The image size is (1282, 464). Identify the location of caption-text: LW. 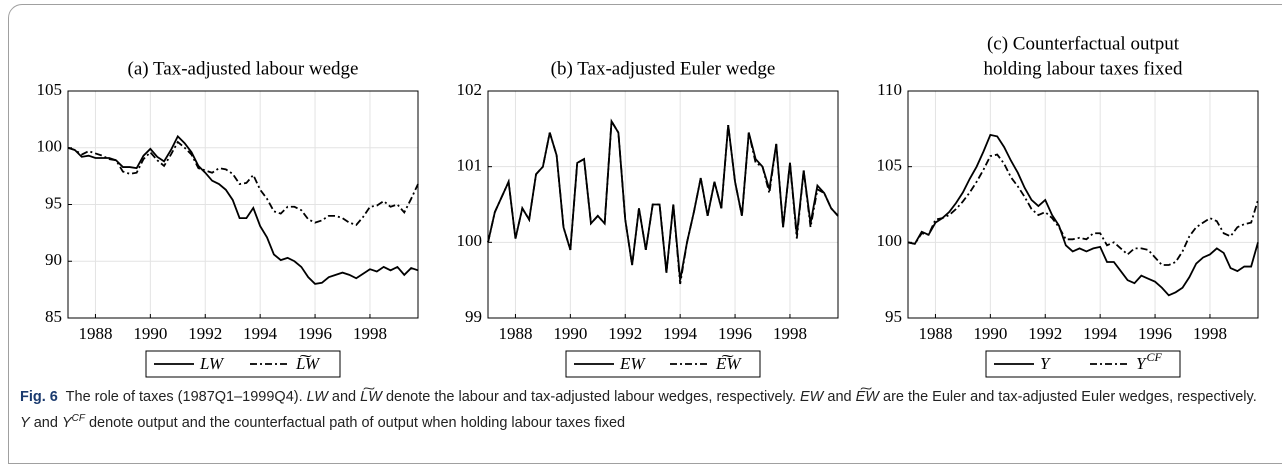
(317, 397).